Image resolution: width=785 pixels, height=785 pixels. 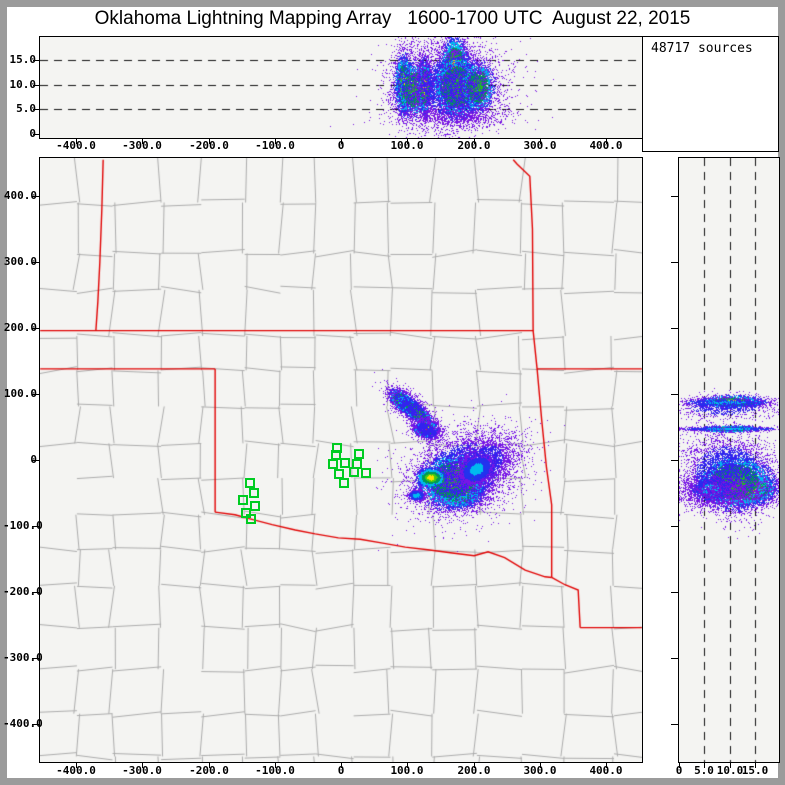 I want to click on altitude-ns-plot, so click(x=729, y=460).